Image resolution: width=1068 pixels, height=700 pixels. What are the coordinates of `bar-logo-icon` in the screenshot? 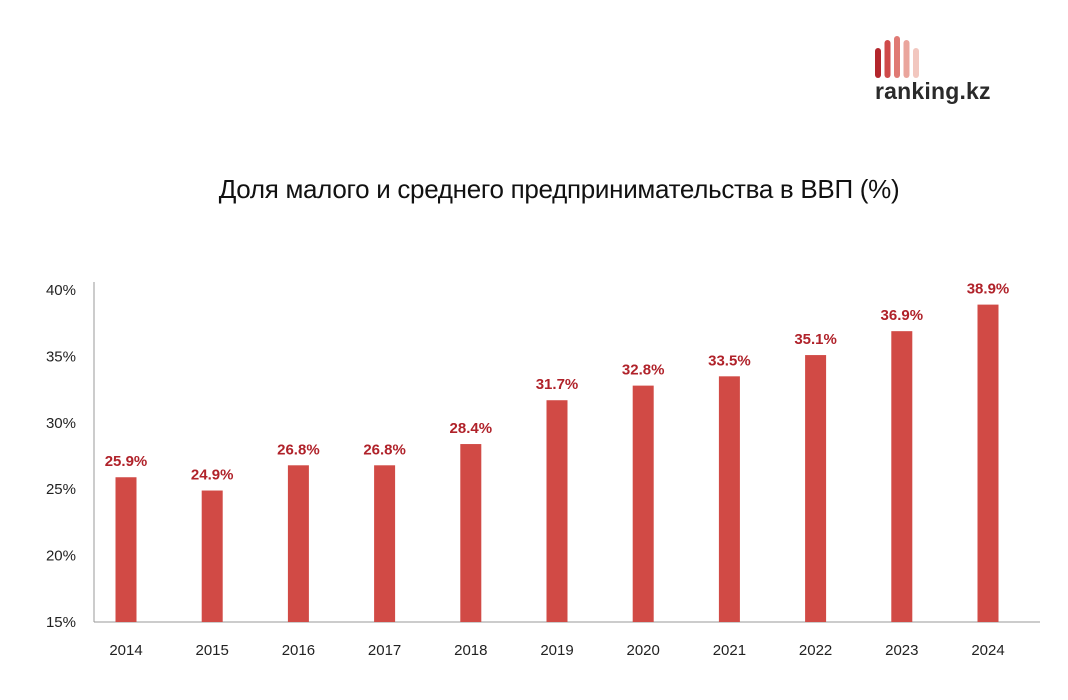 It's located at (897, 57).